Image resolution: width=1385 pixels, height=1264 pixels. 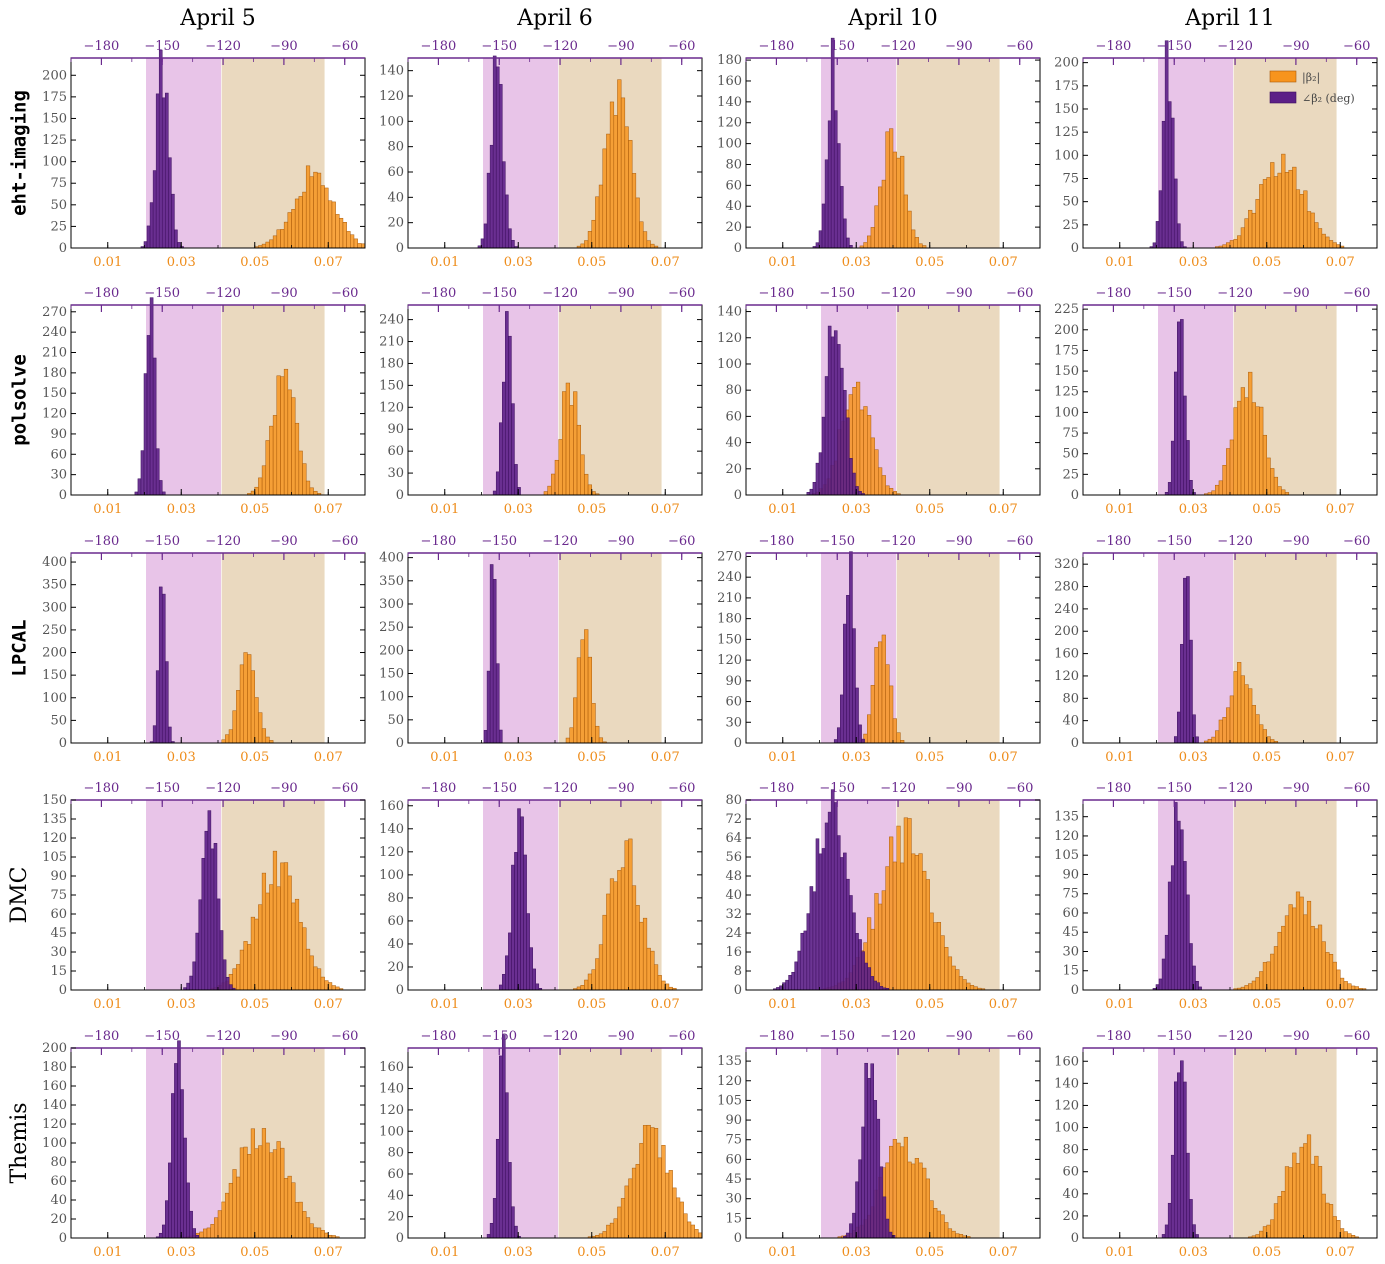 What do you see at coordinates (1070, 454) in the screenshot?
I see `y-tick-label: 50` at bounding box center [1070, 454].